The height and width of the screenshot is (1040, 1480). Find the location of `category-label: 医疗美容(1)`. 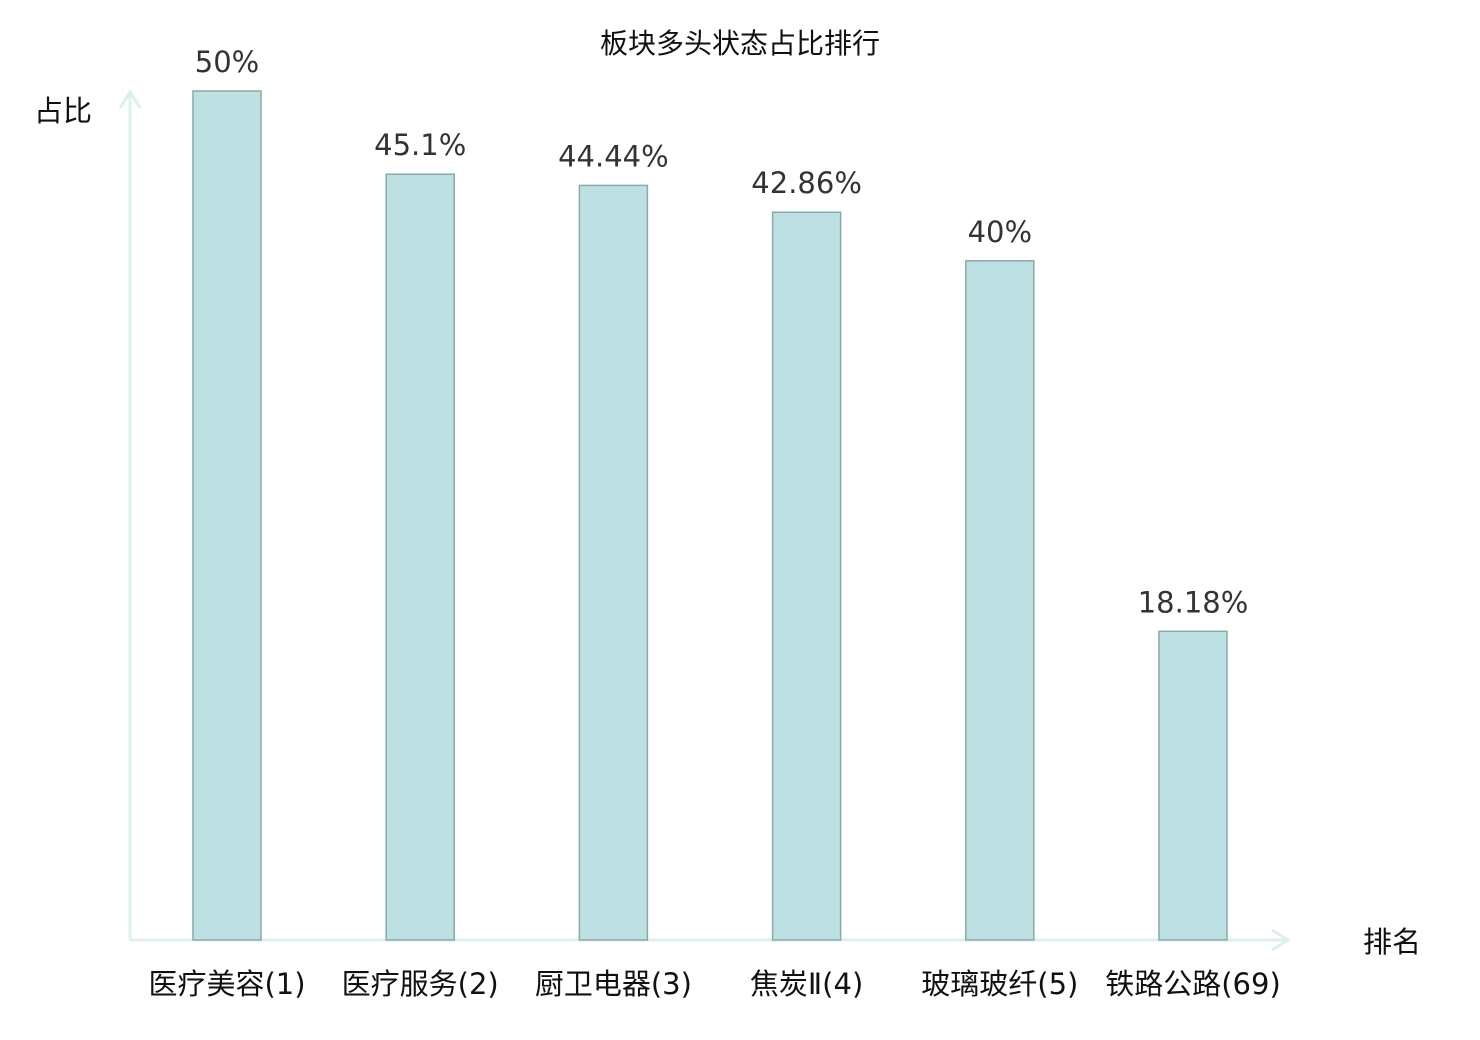

category-label: 医疗美容(1) is located at coordinates (226, 984).